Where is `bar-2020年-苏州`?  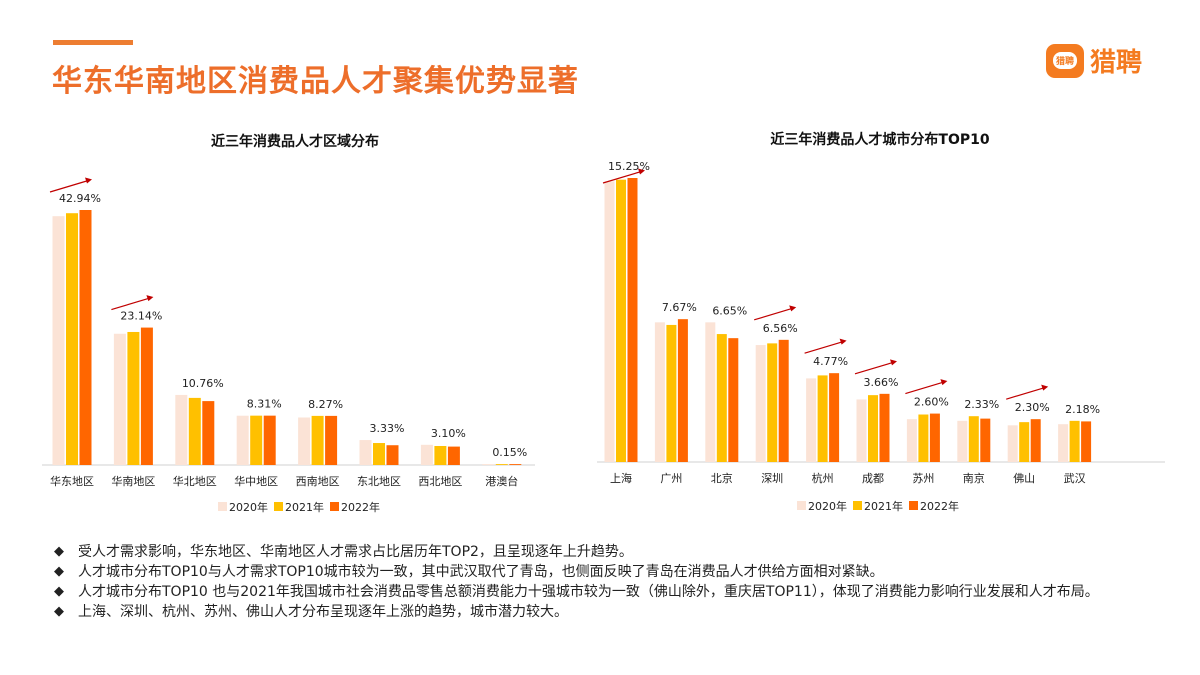 bar-2020年-苏州 is located at coordinates (911, 440).